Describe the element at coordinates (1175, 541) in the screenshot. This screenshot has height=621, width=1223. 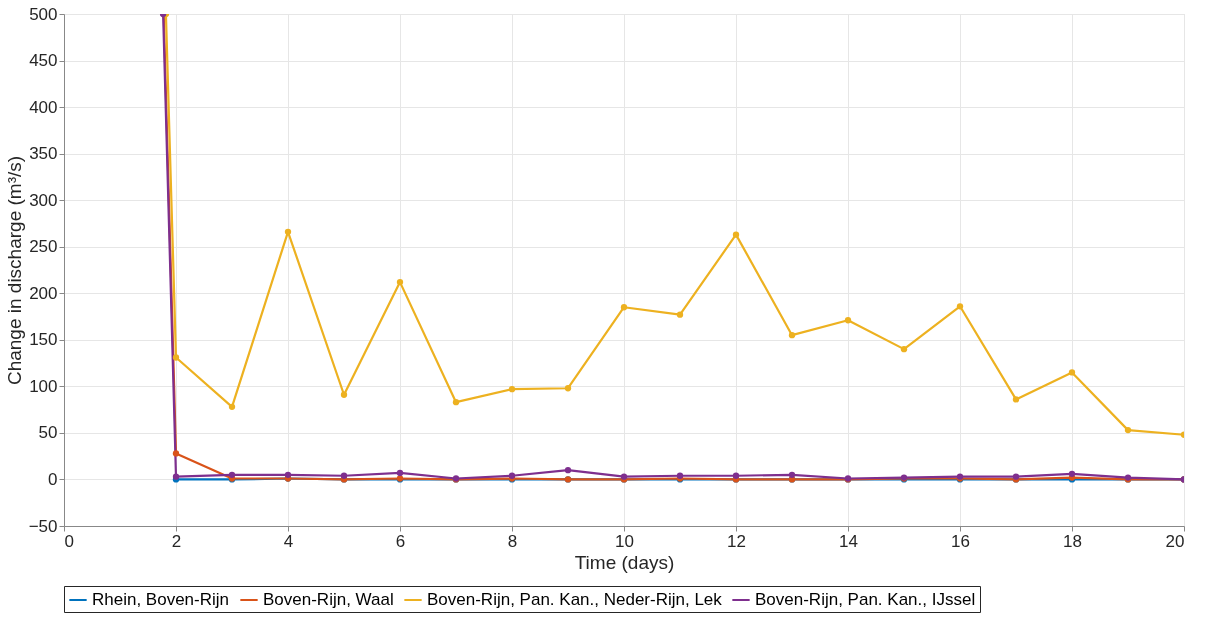
I see `x-tick-label: 20` at that location.